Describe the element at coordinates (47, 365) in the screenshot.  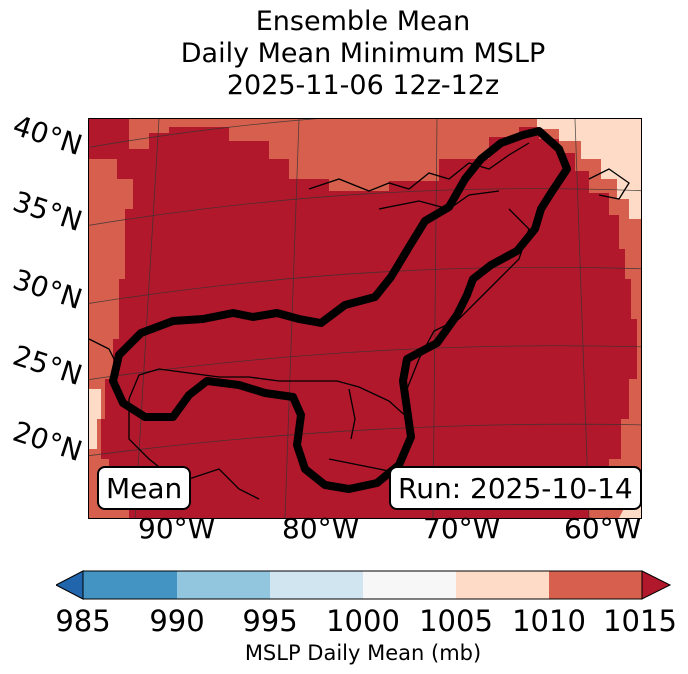
I see `lat-label-25: 25°N` at that location.